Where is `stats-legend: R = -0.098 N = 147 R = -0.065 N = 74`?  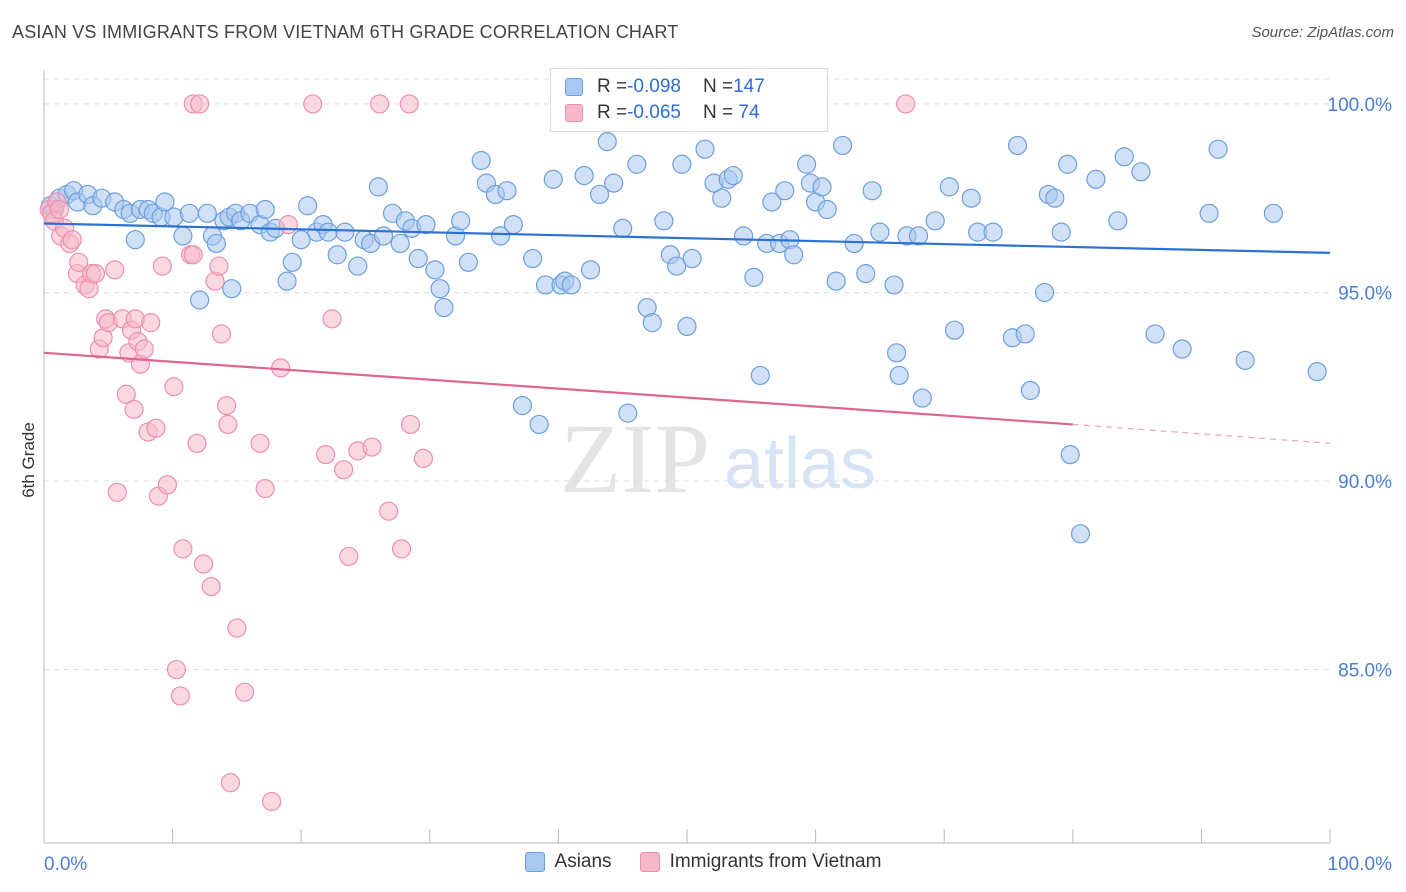 stats-legend: R = -0.098 N = 147 R = -0.065 N = 74 is located at coordinates (689, 100).